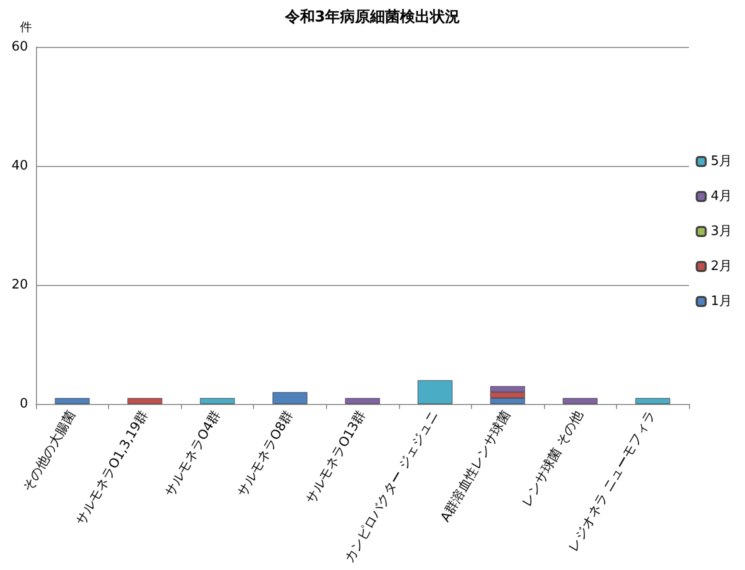  I want to click on x-tick-label: A群溶血性レンサ球菌, so click(475, 466).